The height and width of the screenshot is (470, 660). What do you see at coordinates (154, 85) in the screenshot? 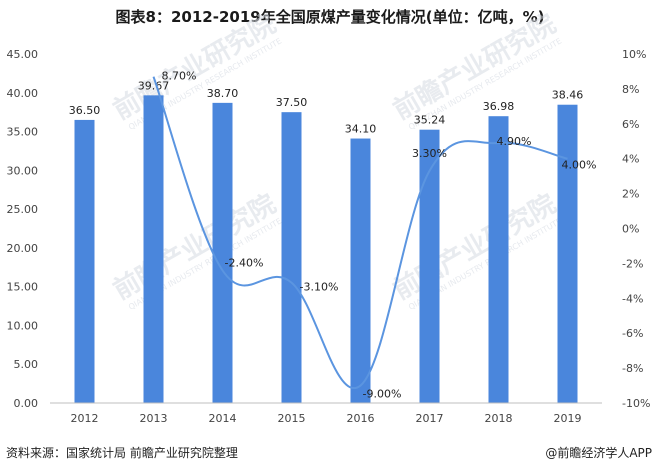
I see `bar-value-label: 39.67` at bounding box center [154, 85].